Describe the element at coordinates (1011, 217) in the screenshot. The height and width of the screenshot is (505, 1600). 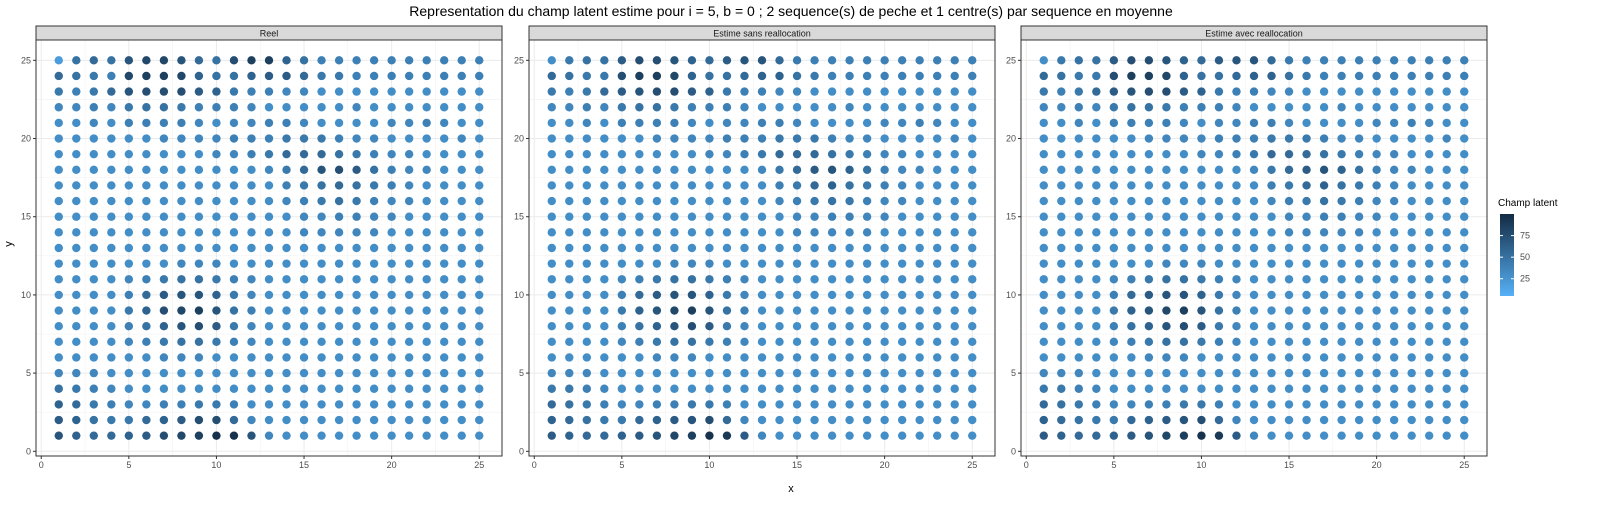
I see `y-tick-label: 15` at that location.